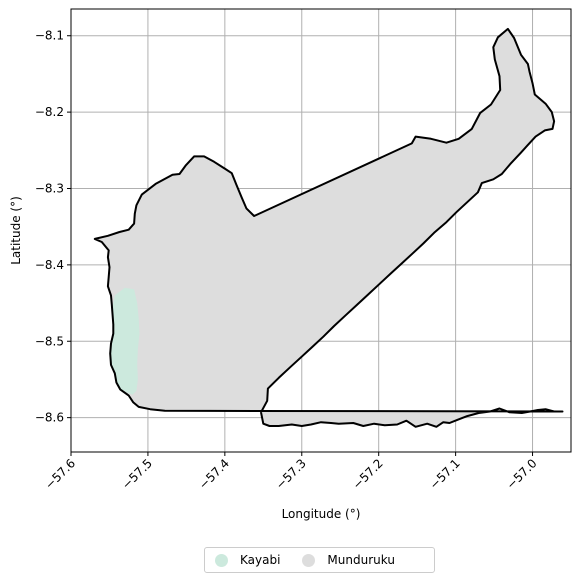 The height and width of the screenshot is (582, 578). I want to click on y-tick-label: −8.4, so click(49, 265).